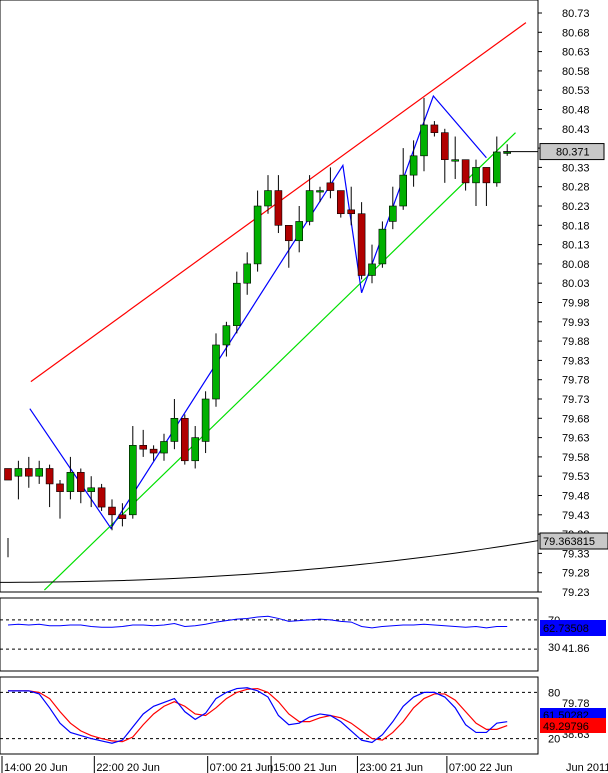  I want to click on price-y-tick-label: 79.53, so click(576, 477).